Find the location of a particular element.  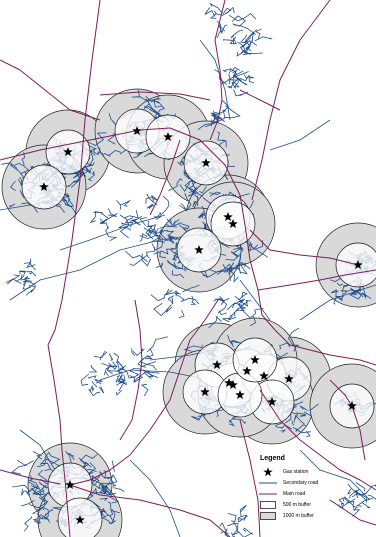

buffer-1000-box is located at coordinates (268, 515).